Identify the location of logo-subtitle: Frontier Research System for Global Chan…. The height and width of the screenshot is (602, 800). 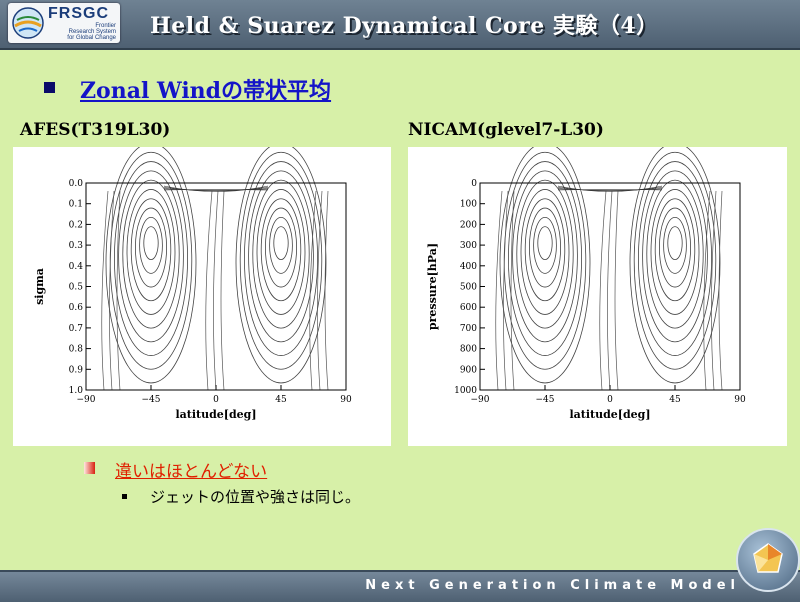
(91, 32).